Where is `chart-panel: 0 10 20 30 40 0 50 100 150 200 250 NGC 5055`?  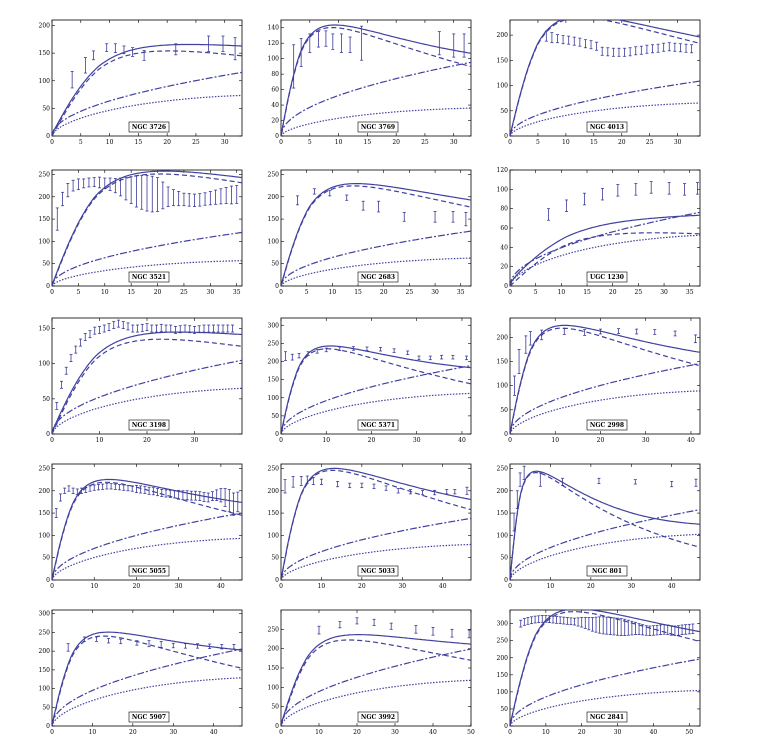
chart-panel: 0 10 20 30 40 0 50 100 150 200 250 NGC 5055 is located at coordinates (141, 526).